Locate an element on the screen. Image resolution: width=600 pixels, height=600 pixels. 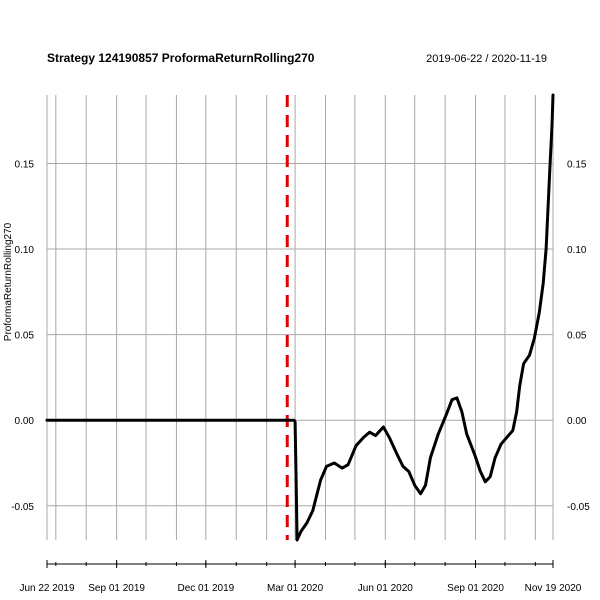
y-tick-label-right: 0.00 is located at coordinates (577, 421).